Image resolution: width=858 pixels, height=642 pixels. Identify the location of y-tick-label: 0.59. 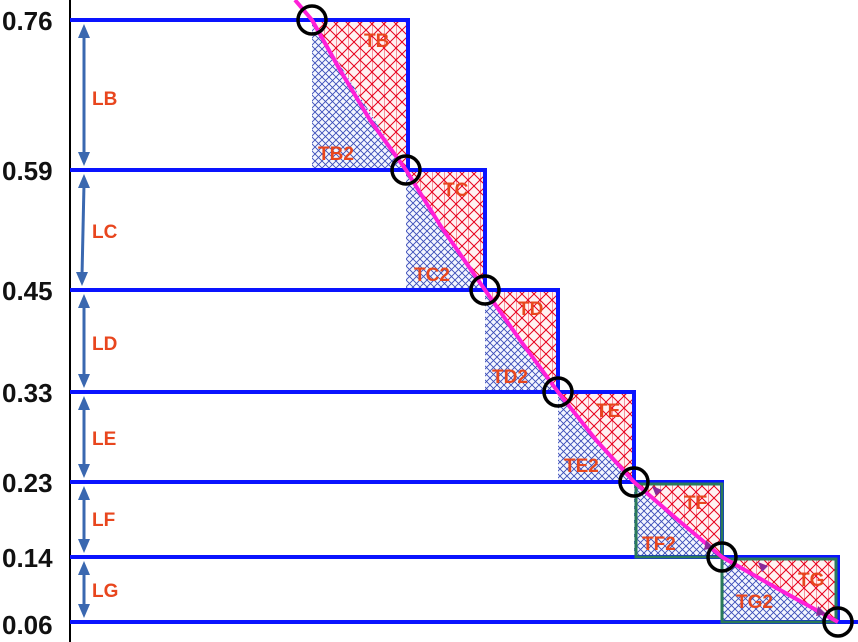
(27, 171).